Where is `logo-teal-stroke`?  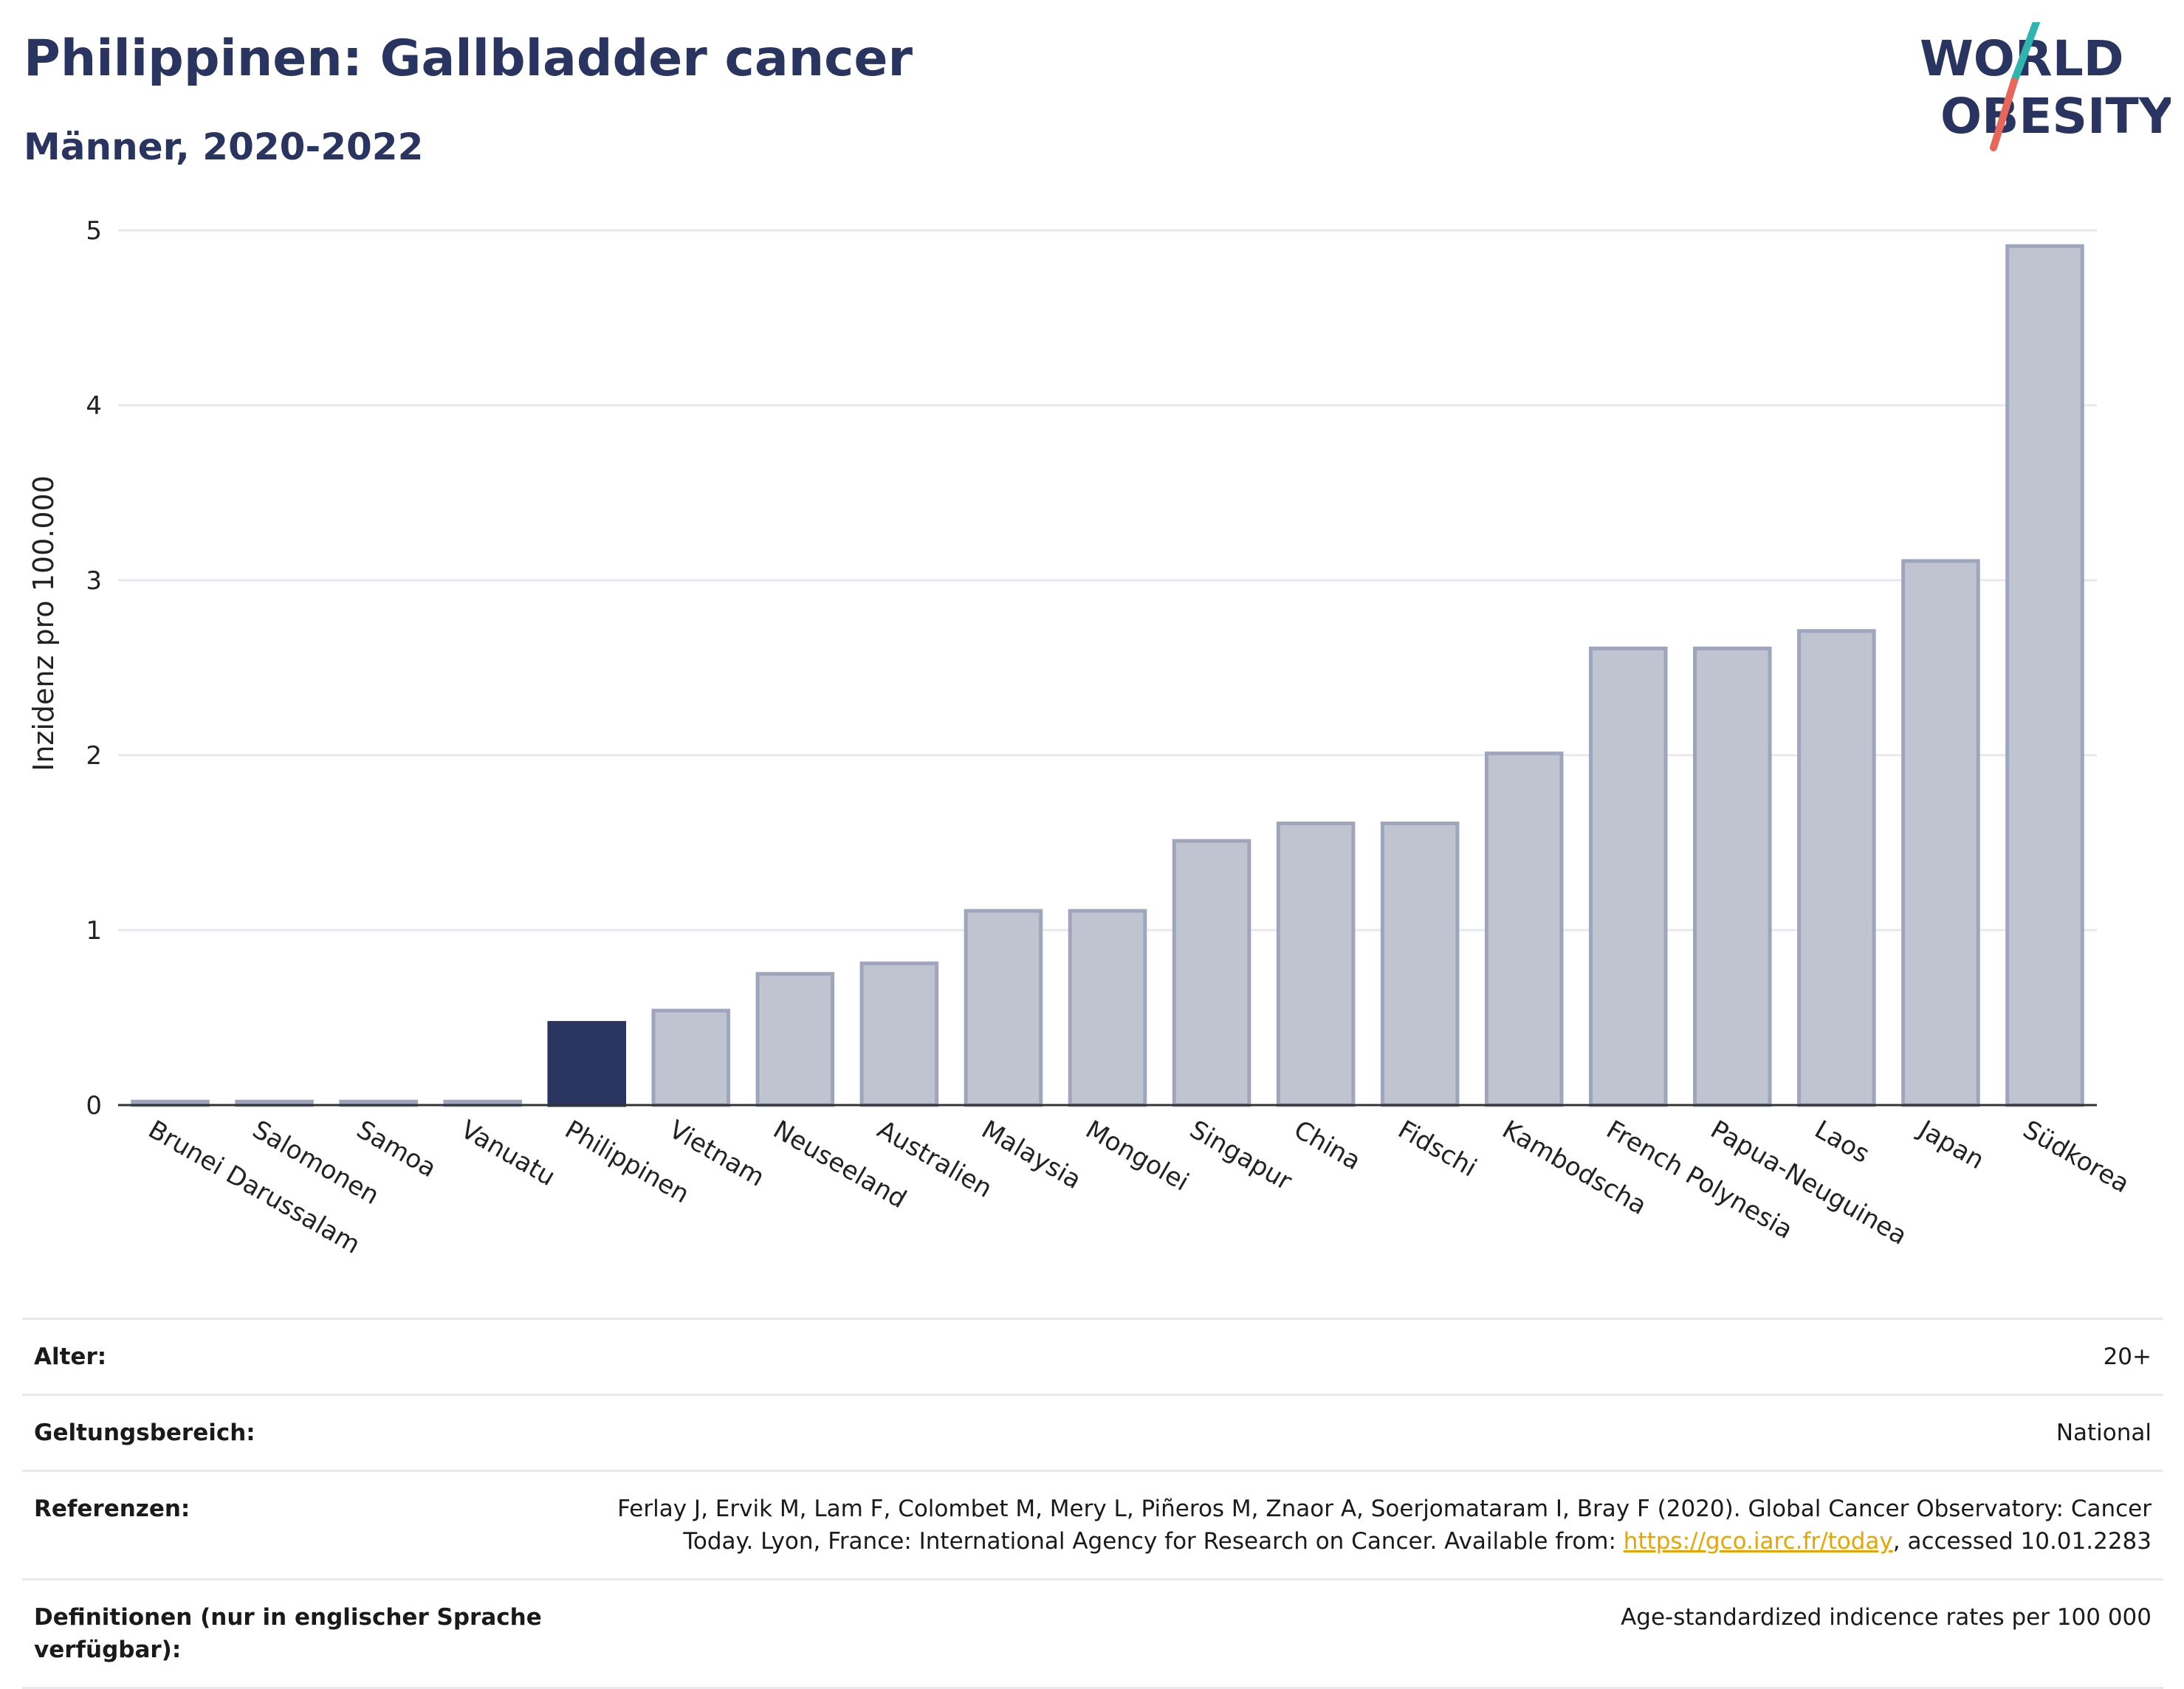
logo-teal-stroke is located at coordinates (2025, 53).